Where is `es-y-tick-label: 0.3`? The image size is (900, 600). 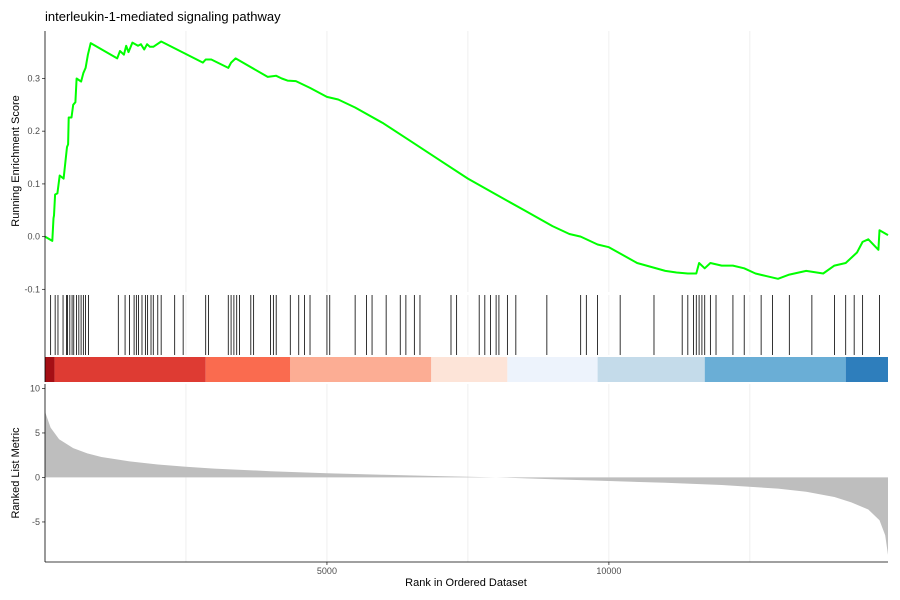
es-y-tick-label: 0.3 is located at coordinates (33, 78).